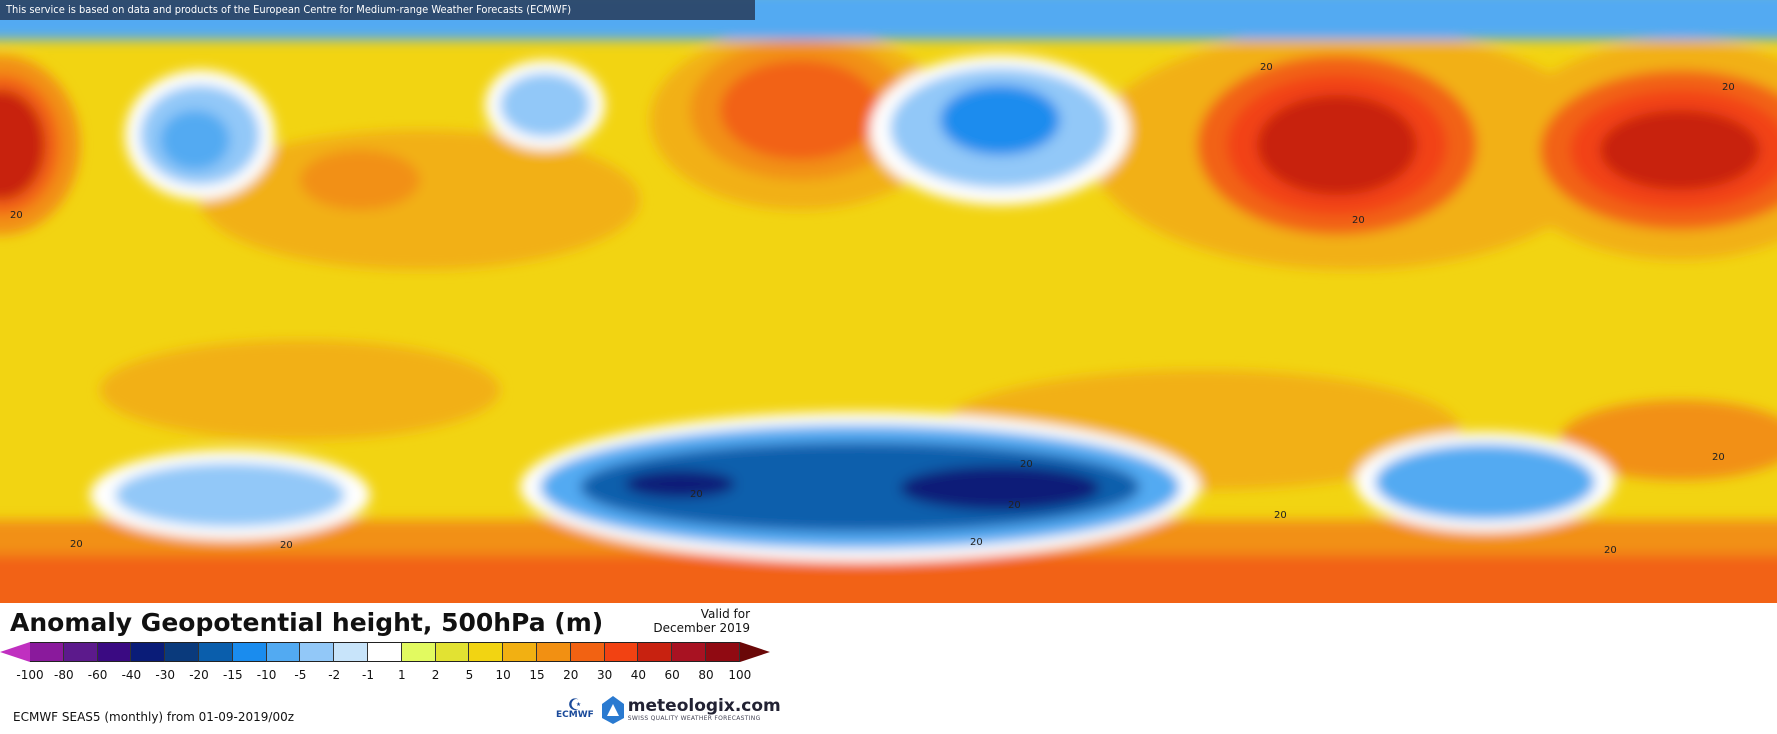  I want to click on legend-low-arrow, so click(15, 652).